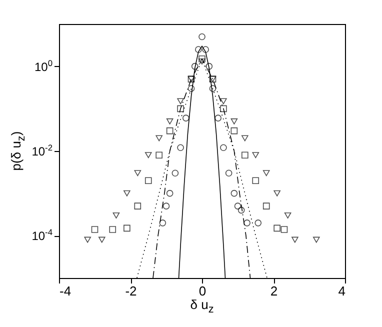 The image size is (382, 327). Describe the element at coordinates (43, 66) in the screenshot. I see `y-tick-label: 10$^{0}$` at that location.